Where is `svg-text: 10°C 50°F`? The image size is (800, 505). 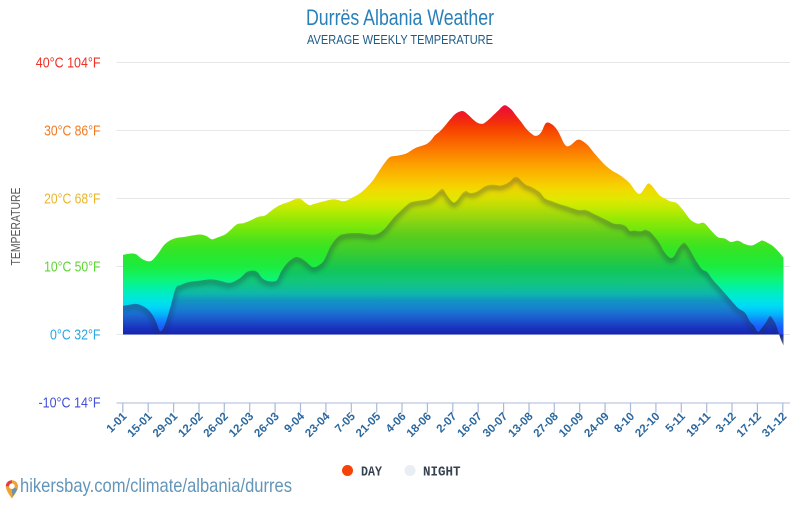
svg-text: 10°C 50°F is located at coordinates (72, 268).